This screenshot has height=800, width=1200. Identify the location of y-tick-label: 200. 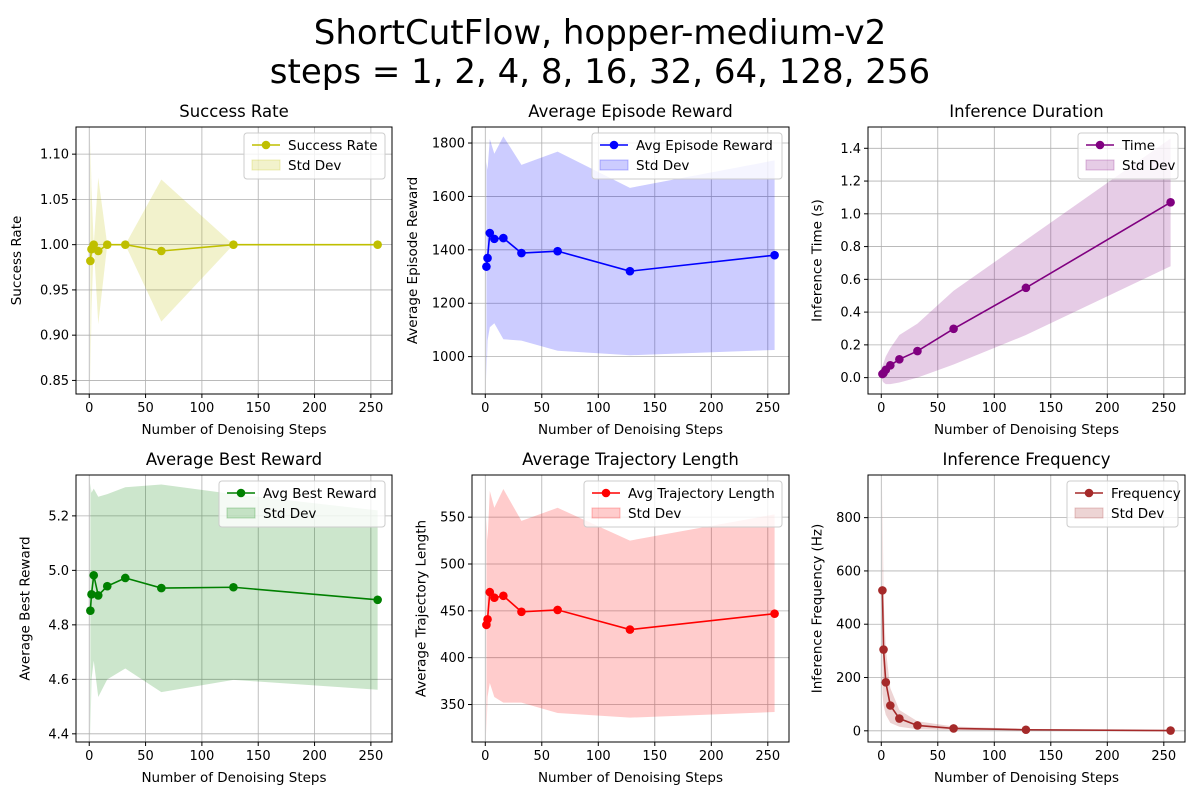
(848, 678).